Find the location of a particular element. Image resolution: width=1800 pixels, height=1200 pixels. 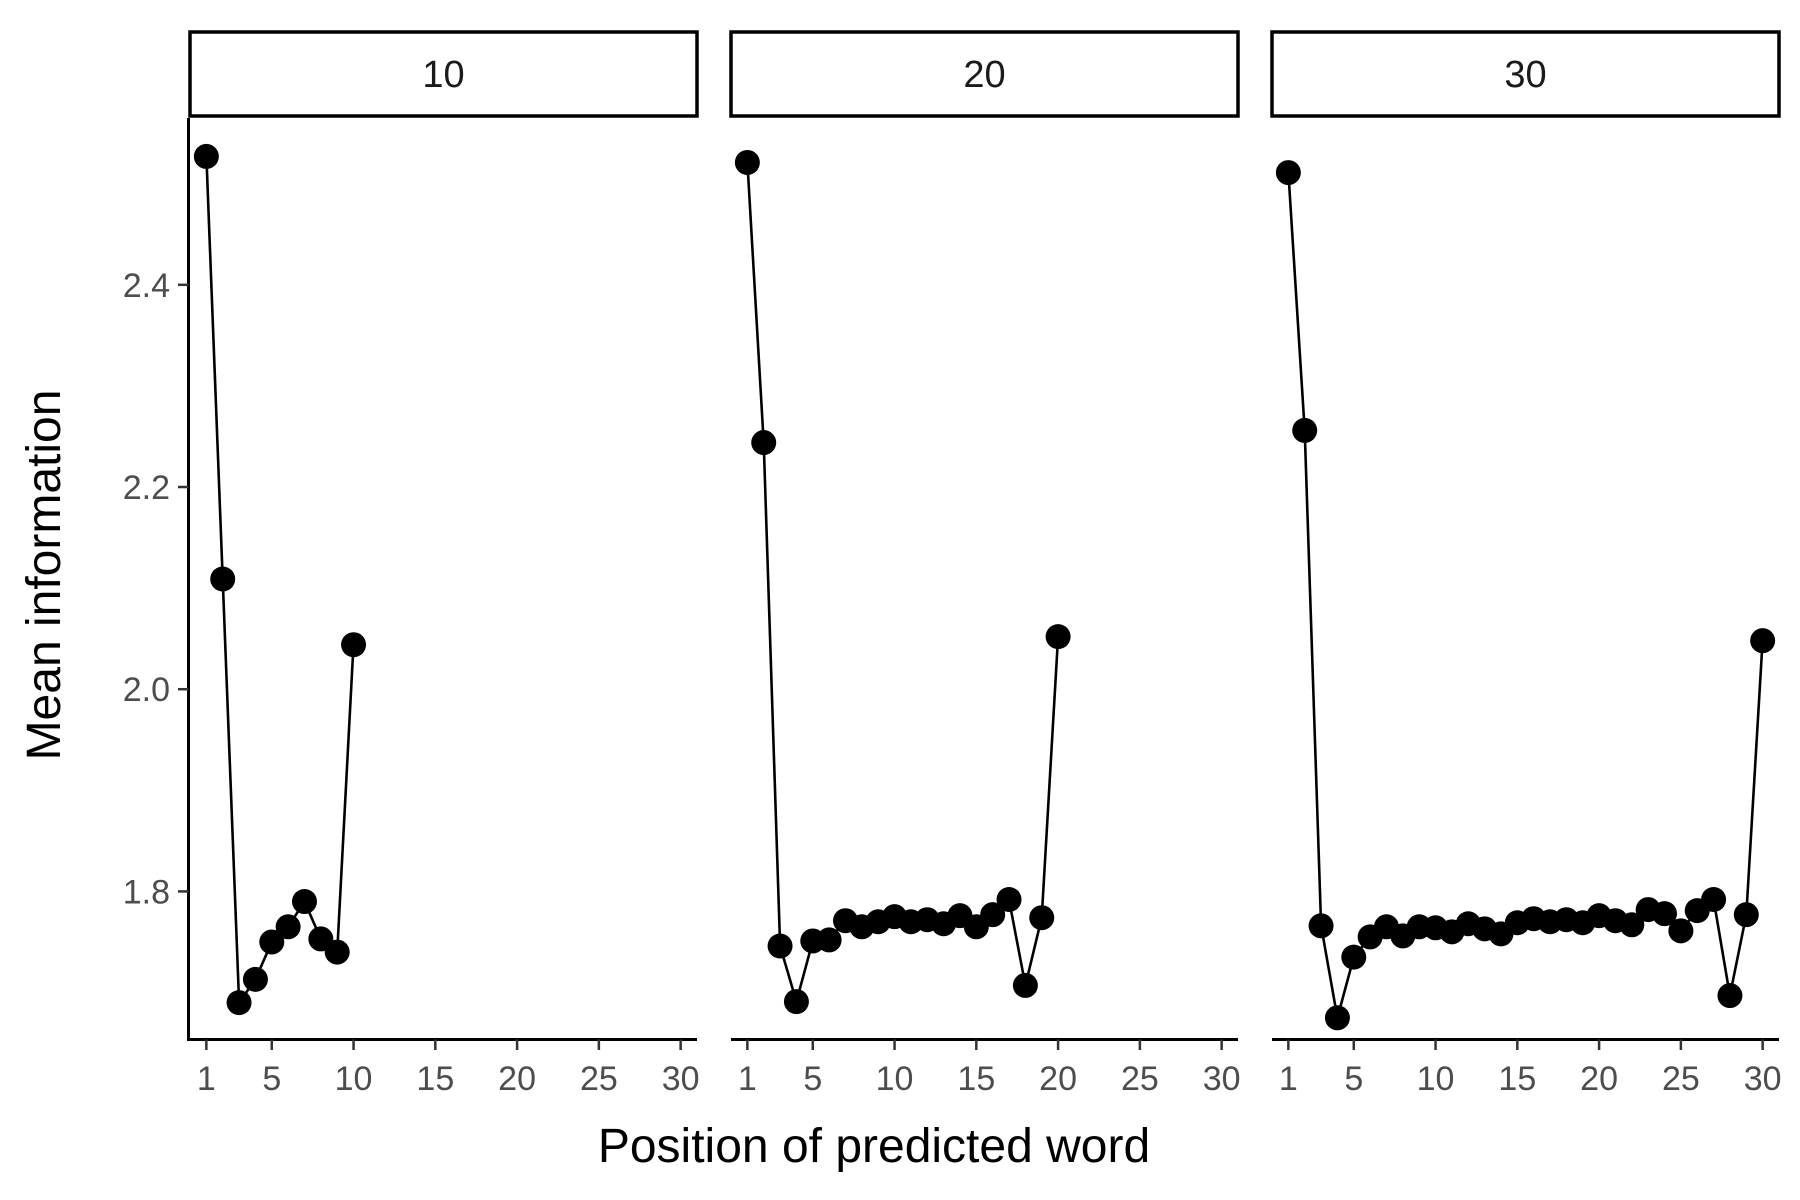

strip-label: 20 is located at coordinates (984, 75).